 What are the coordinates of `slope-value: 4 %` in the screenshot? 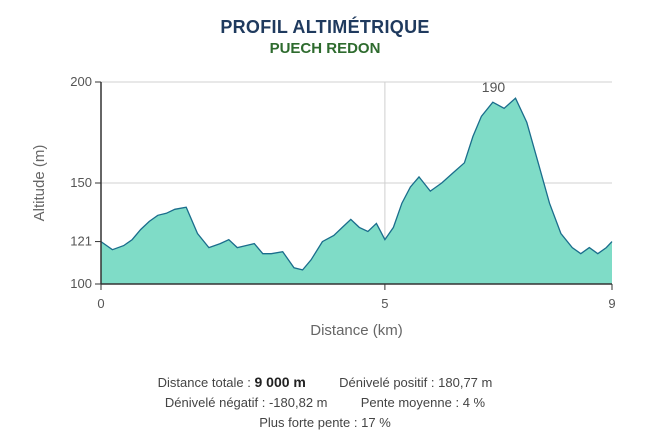 It's located at (474, 402).